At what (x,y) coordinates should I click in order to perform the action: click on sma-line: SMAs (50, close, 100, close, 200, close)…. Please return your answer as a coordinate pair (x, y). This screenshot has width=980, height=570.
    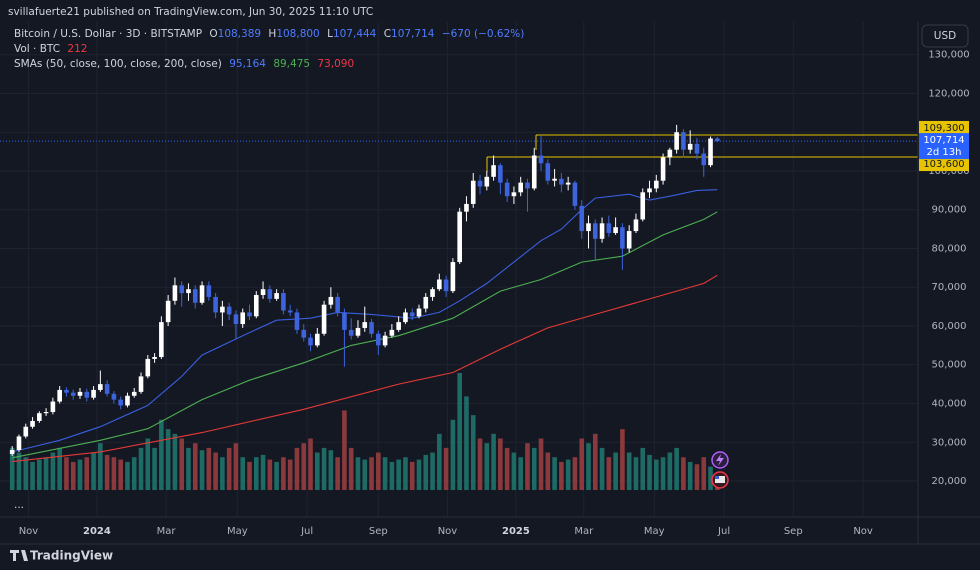
    Looking at the image, I should click on (184, 64).